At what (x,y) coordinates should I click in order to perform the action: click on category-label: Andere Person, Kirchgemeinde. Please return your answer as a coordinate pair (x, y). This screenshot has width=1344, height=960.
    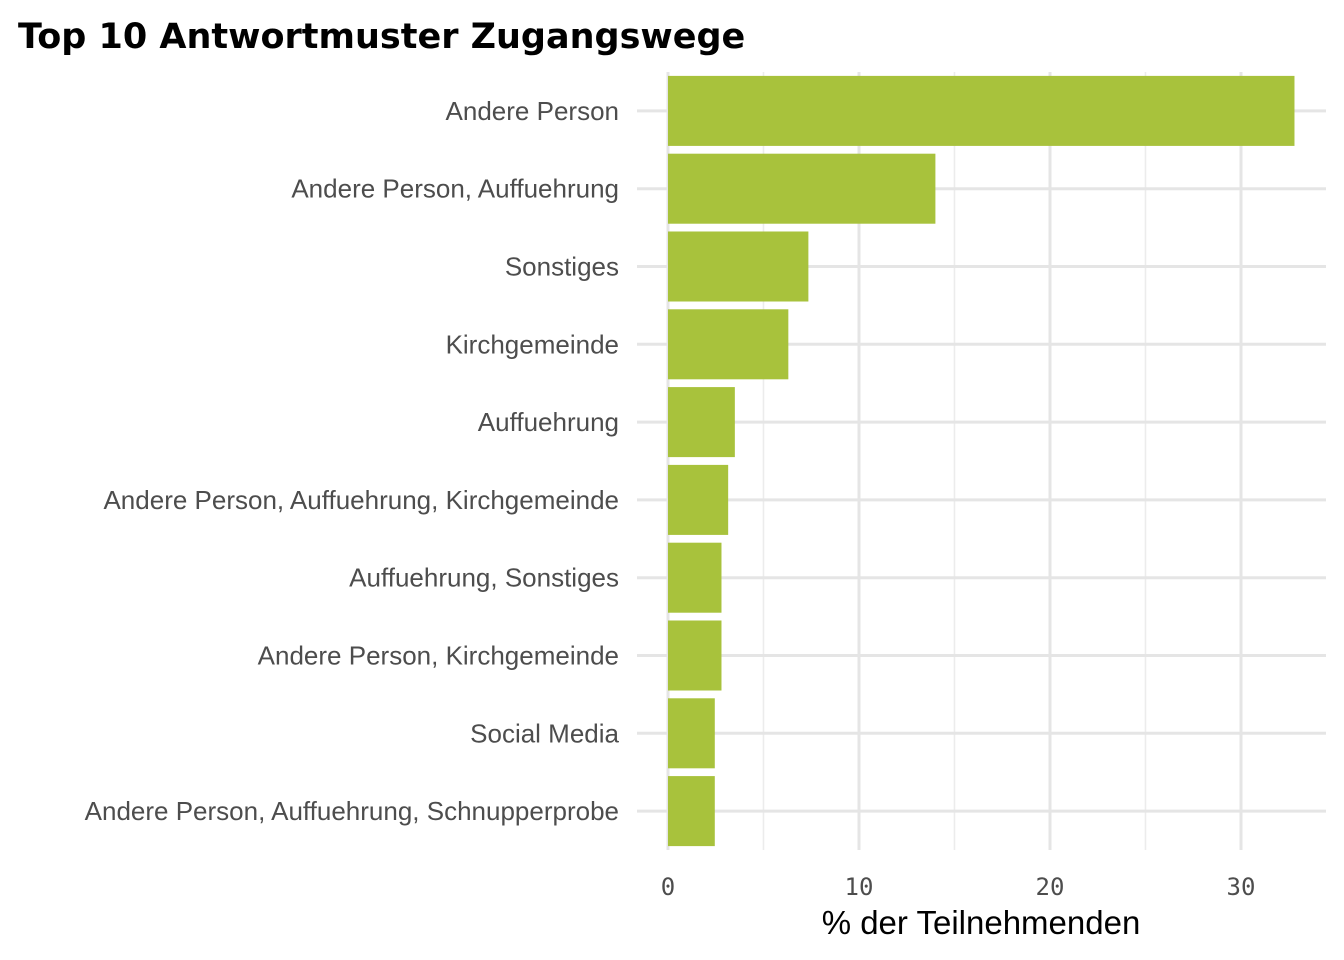
    Looking at the image, I should click on (438, 656).